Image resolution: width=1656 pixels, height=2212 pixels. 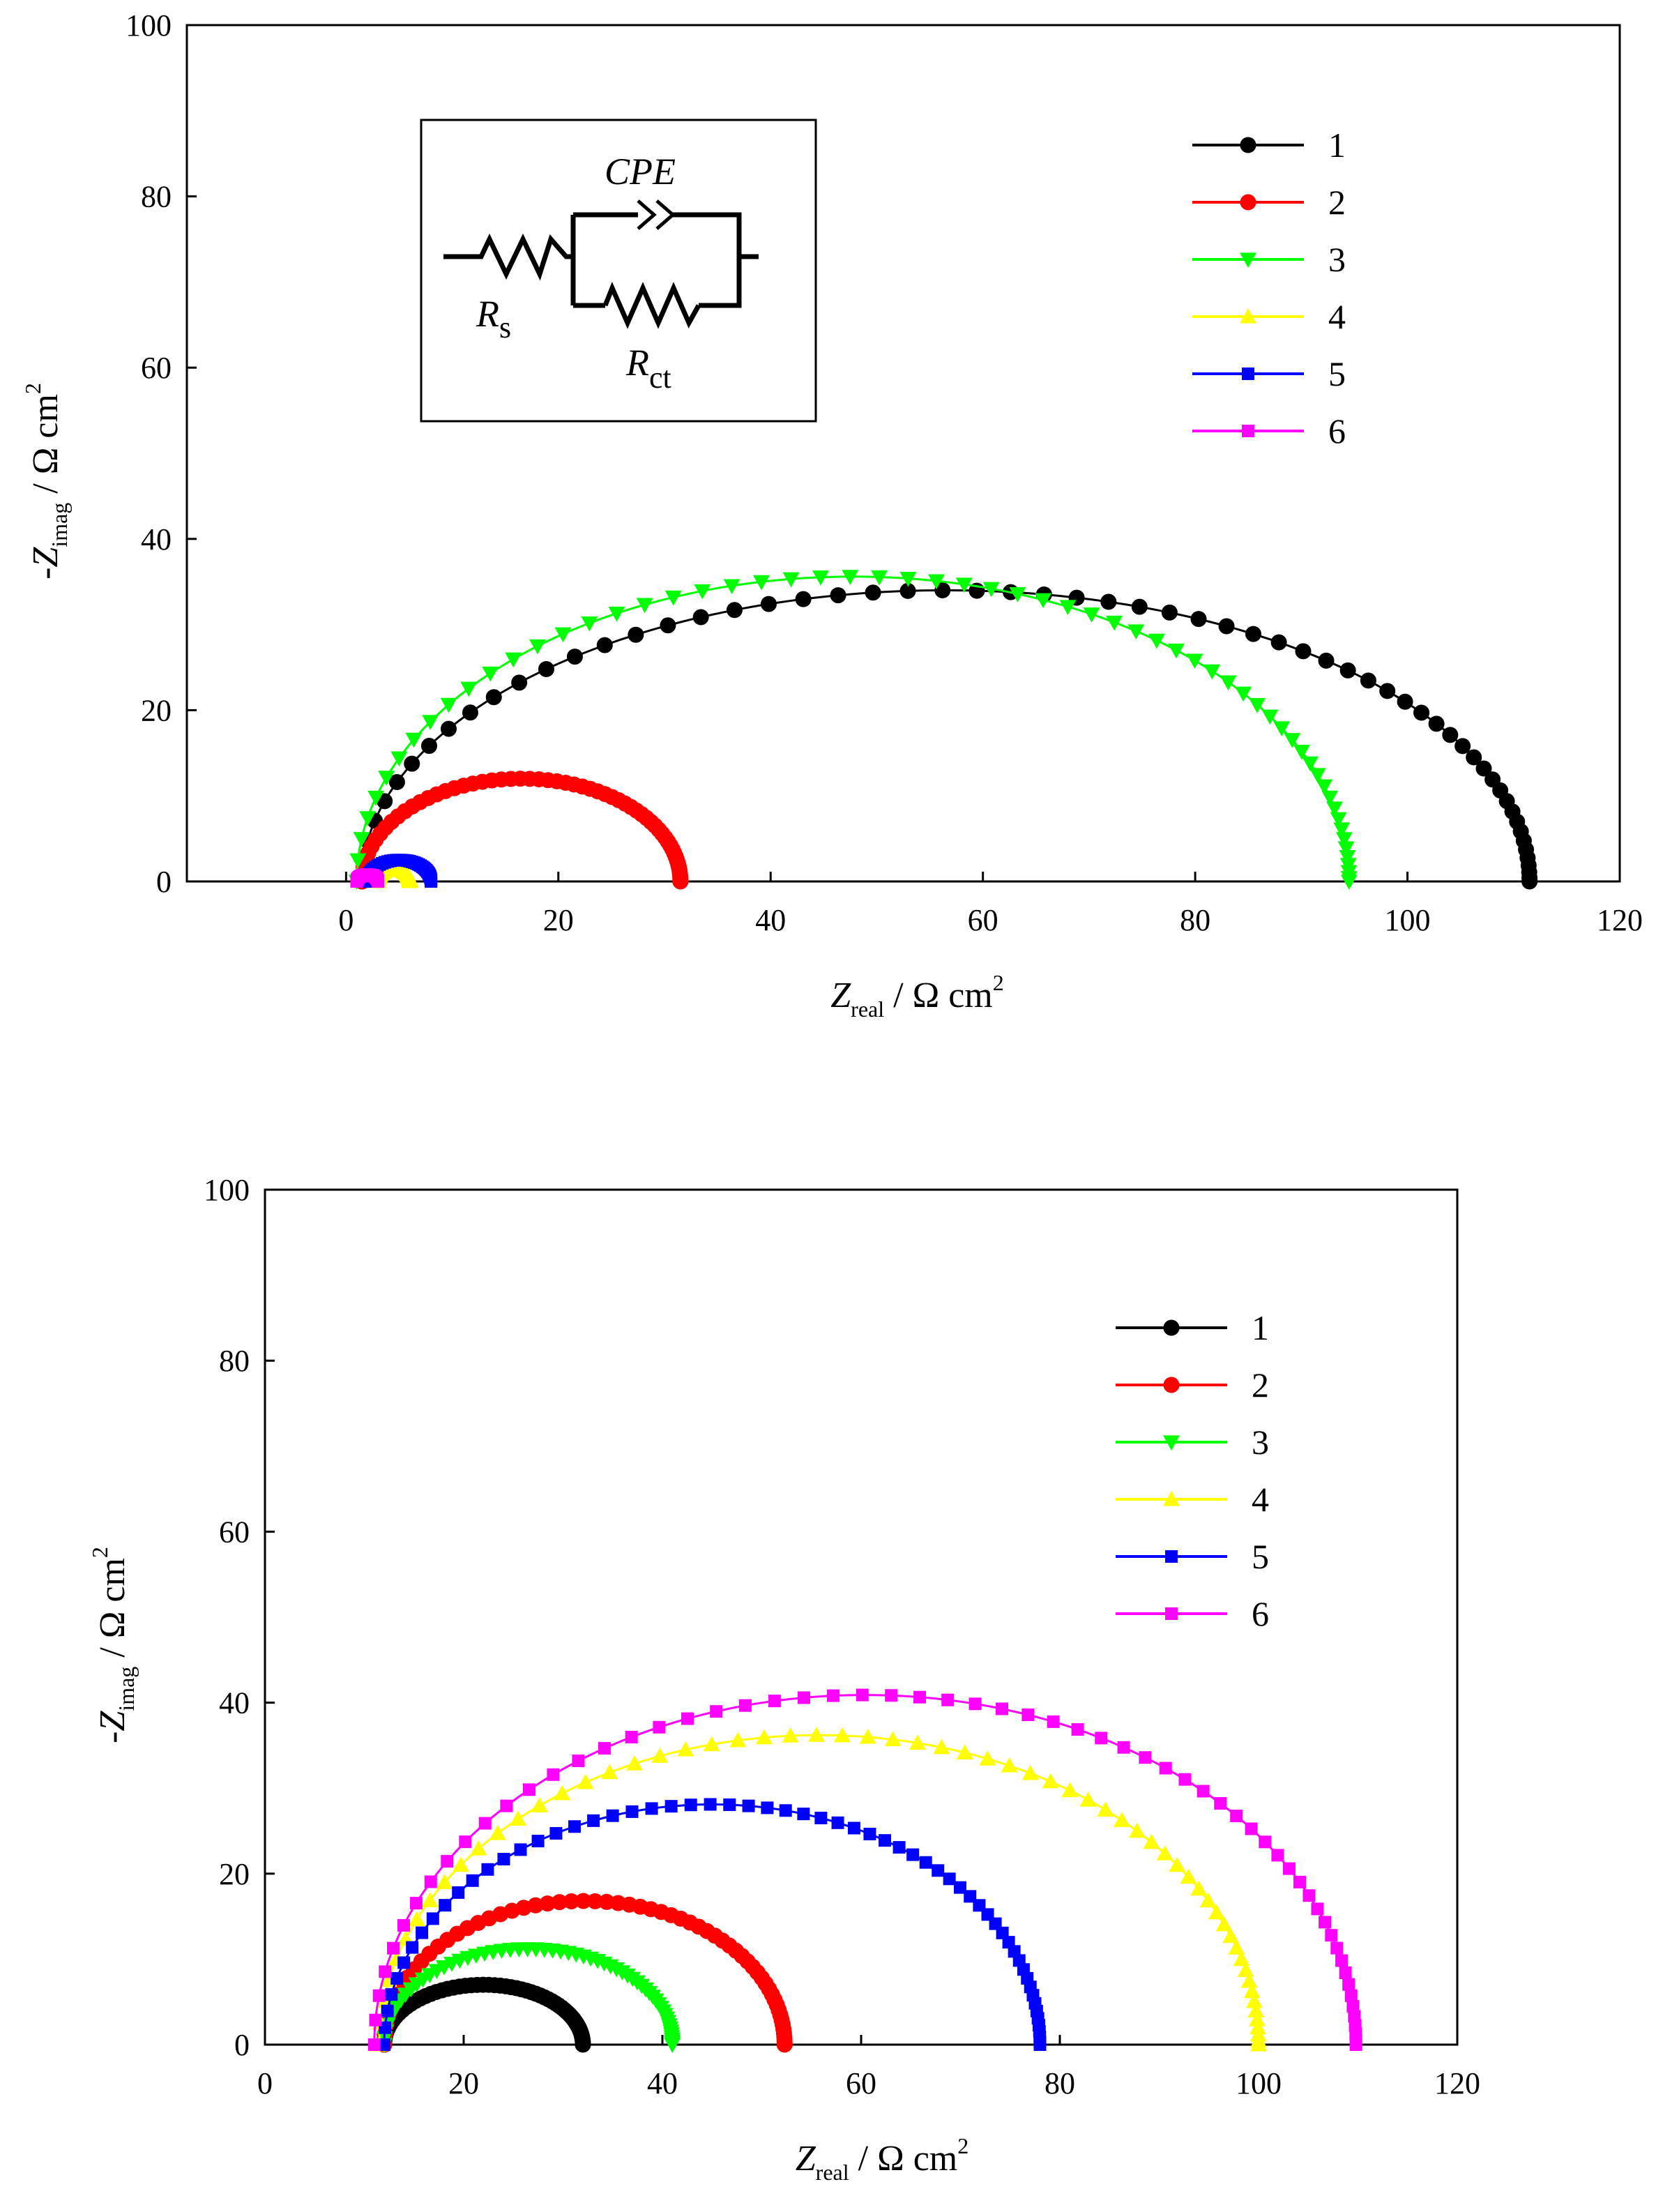 What do you see at coordinates (664, 260) in the screenshot?
I see `circuit-wires` at bounding box center [664, 260].